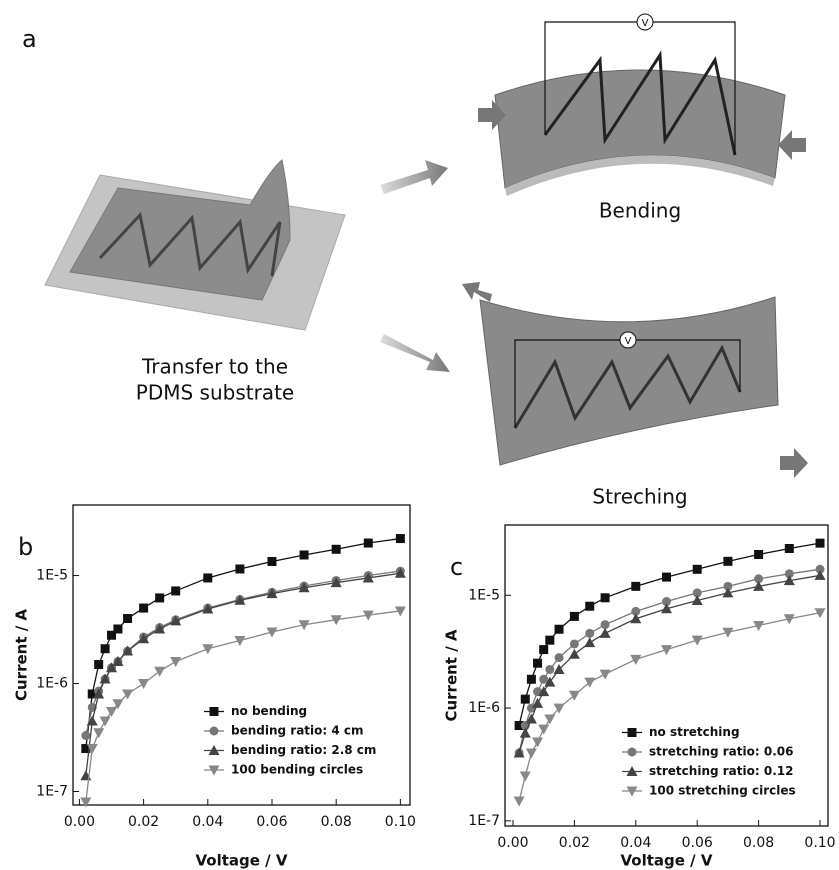  Describe the element at coordinates (29, 39) in the screenshot. I see `panel-label: a` at that location.